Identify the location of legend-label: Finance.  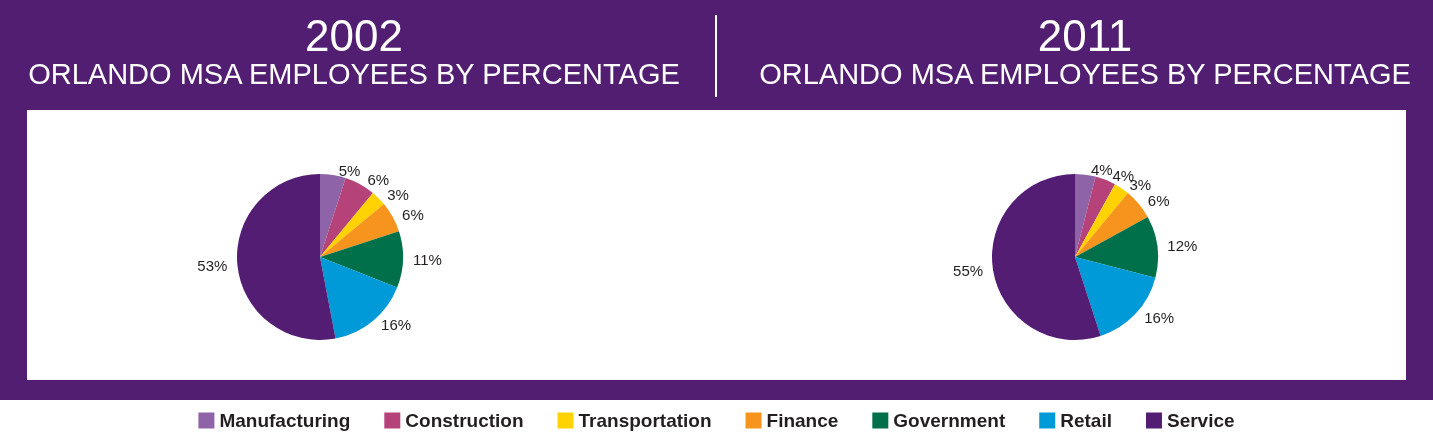
(802, 420).